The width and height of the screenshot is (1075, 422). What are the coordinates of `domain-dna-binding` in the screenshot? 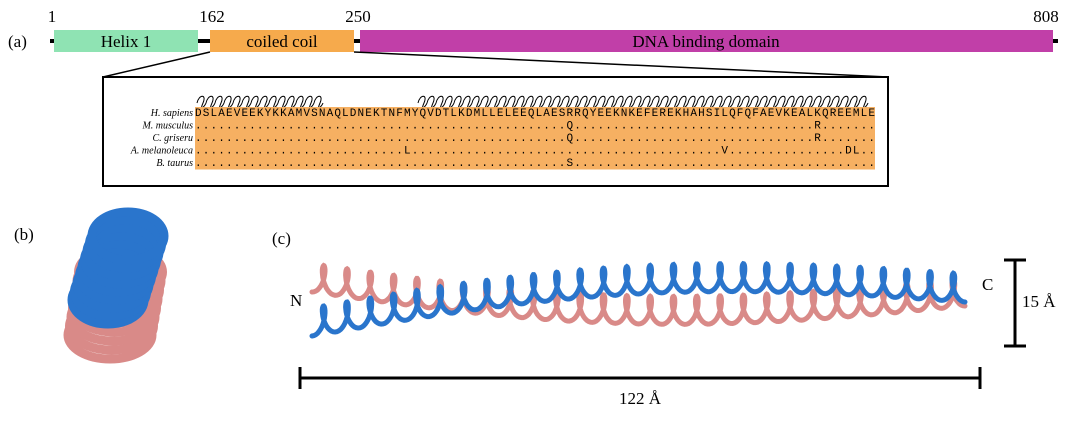 It's located at (706, 41).